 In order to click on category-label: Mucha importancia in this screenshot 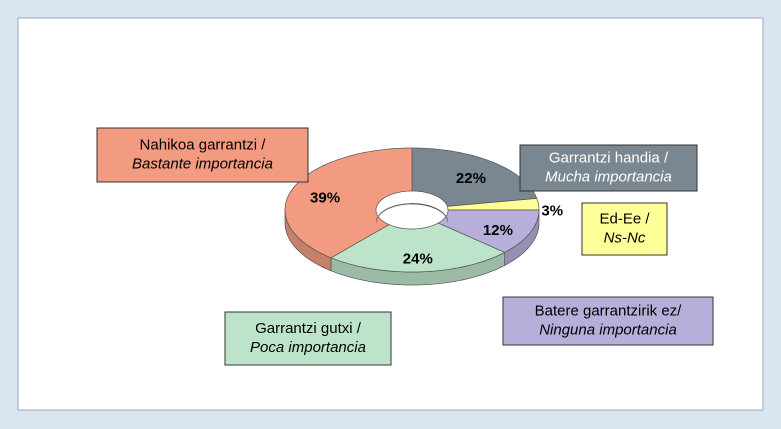, I will do `click(608, 176)`.